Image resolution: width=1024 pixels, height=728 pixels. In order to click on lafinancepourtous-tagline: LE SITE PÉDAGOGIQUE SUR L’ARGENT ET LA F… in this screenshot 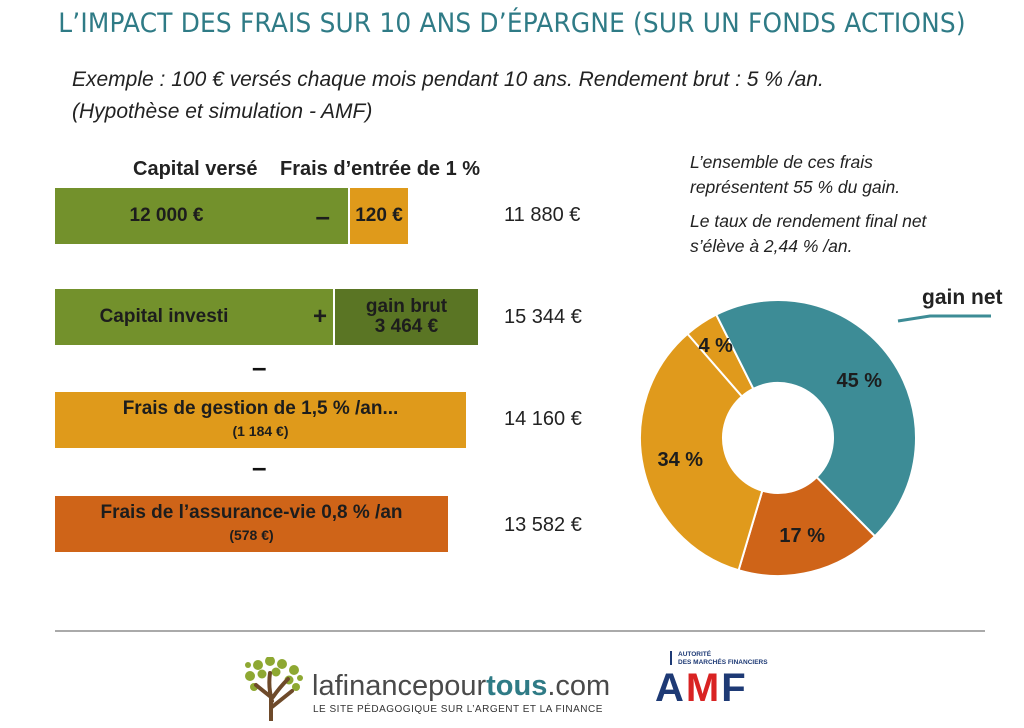, I will do `click(458, 709)`.